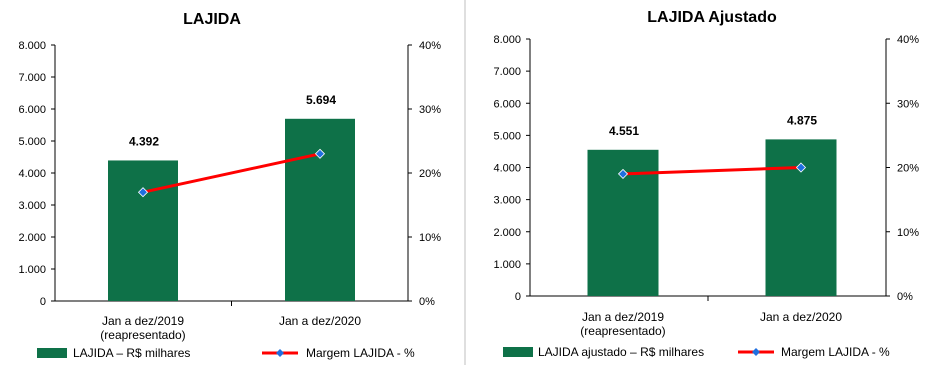  What do you see at coordinates (905, 297) in the screenshot?
I see `chart2-y2-tick-label: 0%` at bounding box center [905, 297].